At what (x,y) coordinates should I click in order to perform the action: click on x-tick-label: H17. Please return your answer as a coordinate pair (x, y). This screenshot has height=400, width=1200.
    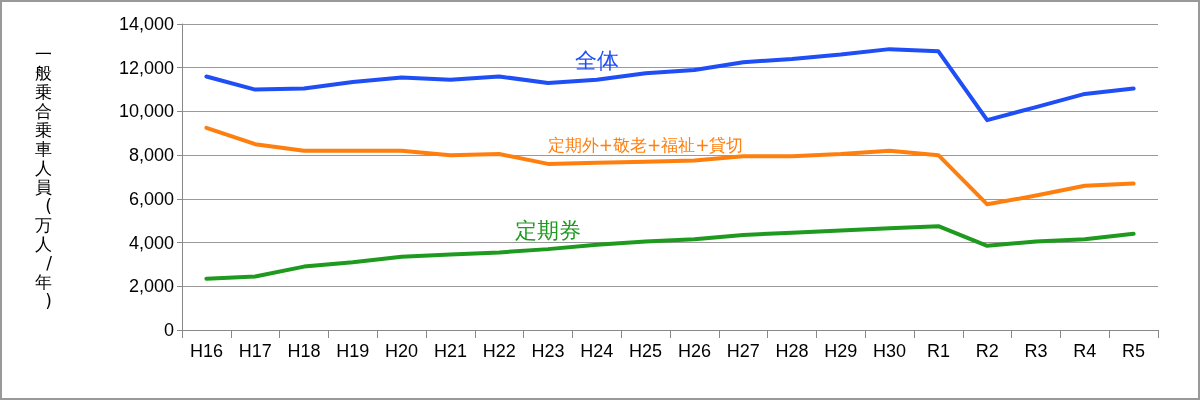
    Looking at the image, I should click on (255, 351).